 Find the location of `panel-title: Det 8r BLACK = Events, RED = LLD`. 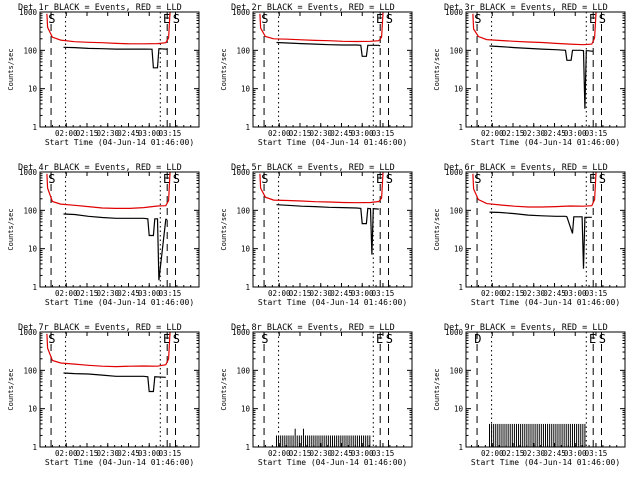

panel-title: Det 8r BLACK = Events, RED = LLD is located at coordinates (313, 328).